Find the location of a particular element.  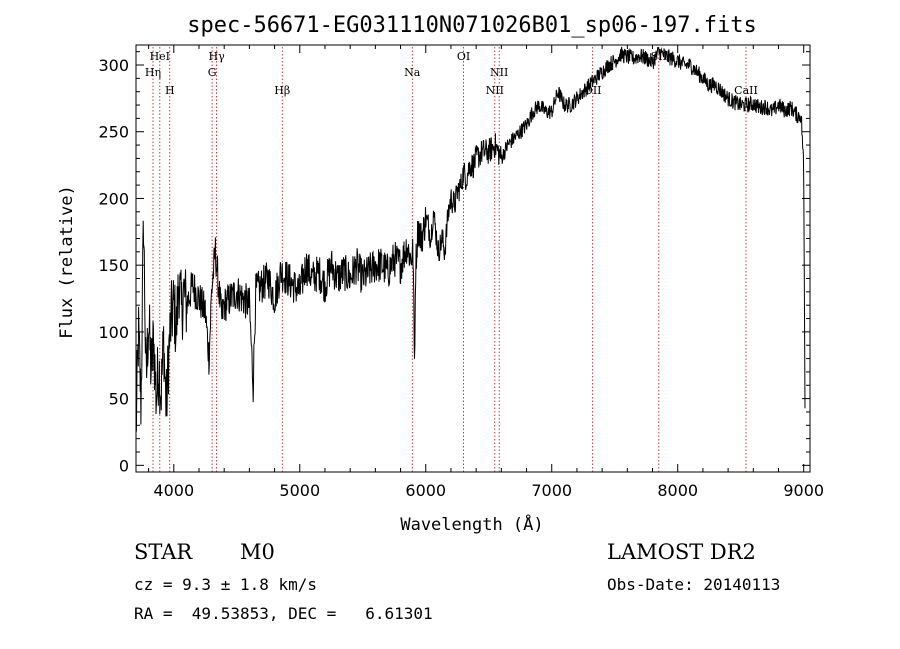

line-label-4: G is located at coordinates (212, 72).